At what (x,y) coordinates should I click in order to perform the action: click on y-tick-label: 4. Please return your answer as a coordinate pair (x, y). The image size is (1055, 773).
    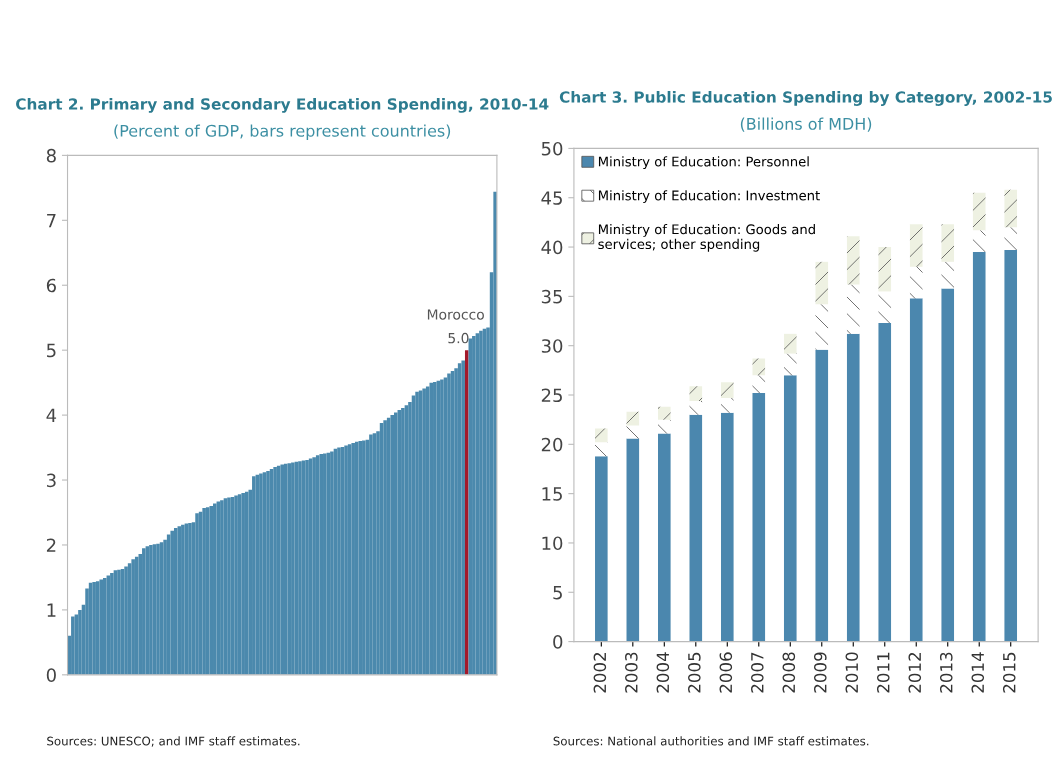
    Looking at the image, I should click on (51, 415).